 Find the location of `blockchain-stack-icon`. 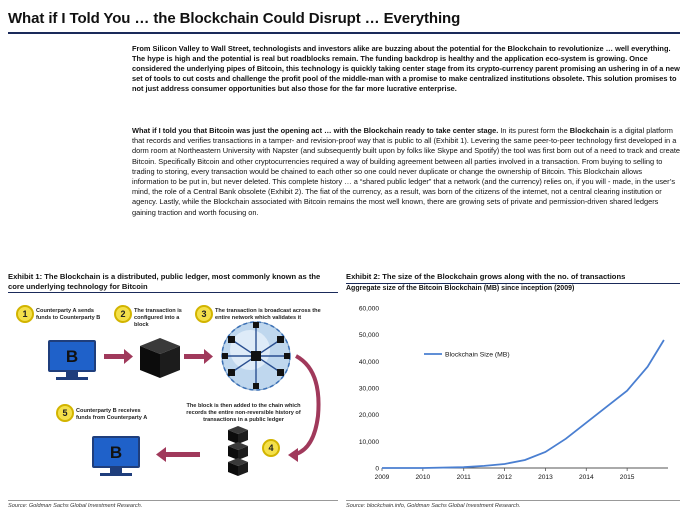

blockchain-stack-icon is located at coordinates (238, 451).